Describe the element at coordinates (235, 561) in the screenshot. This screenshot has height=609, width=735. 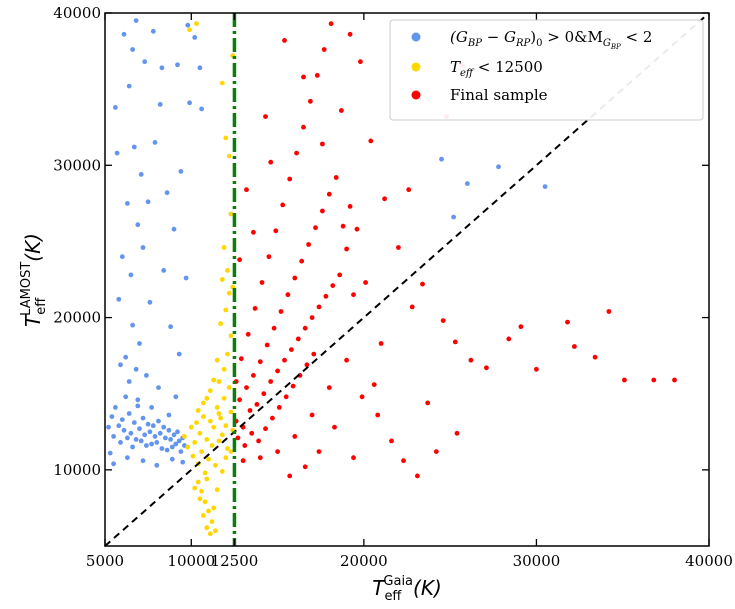
I see `x-tick-label-2: 12500` at that location.